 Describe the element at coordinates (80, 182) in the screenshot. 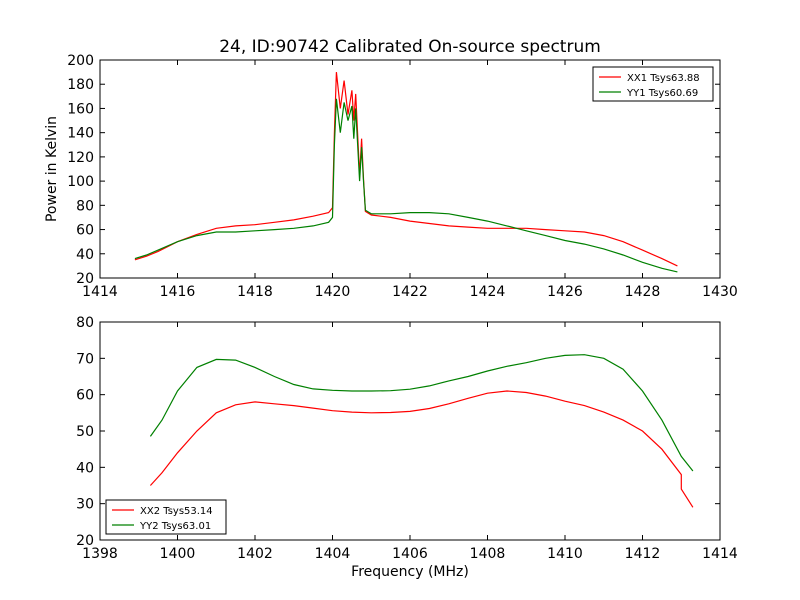

I see `y-tick-label: 100` at that location.